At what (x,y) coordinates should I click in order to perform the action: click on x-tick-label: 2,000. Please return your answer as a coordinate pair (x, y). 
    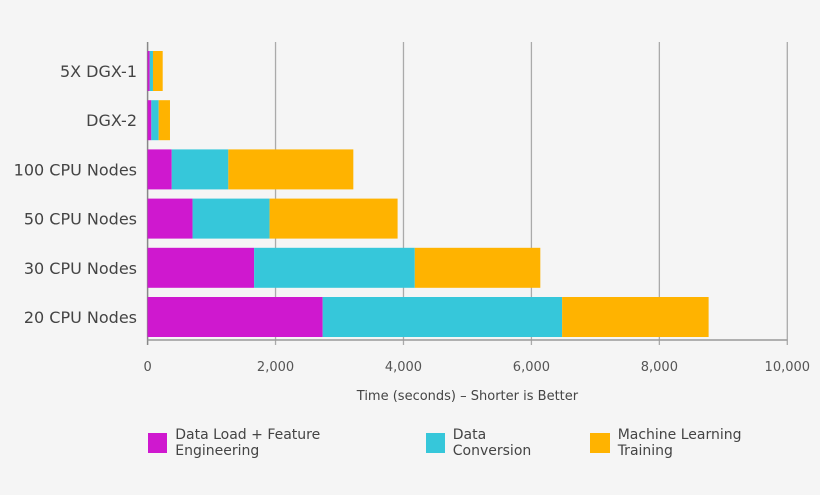
    Looking at the image, I should click on (275, 367).